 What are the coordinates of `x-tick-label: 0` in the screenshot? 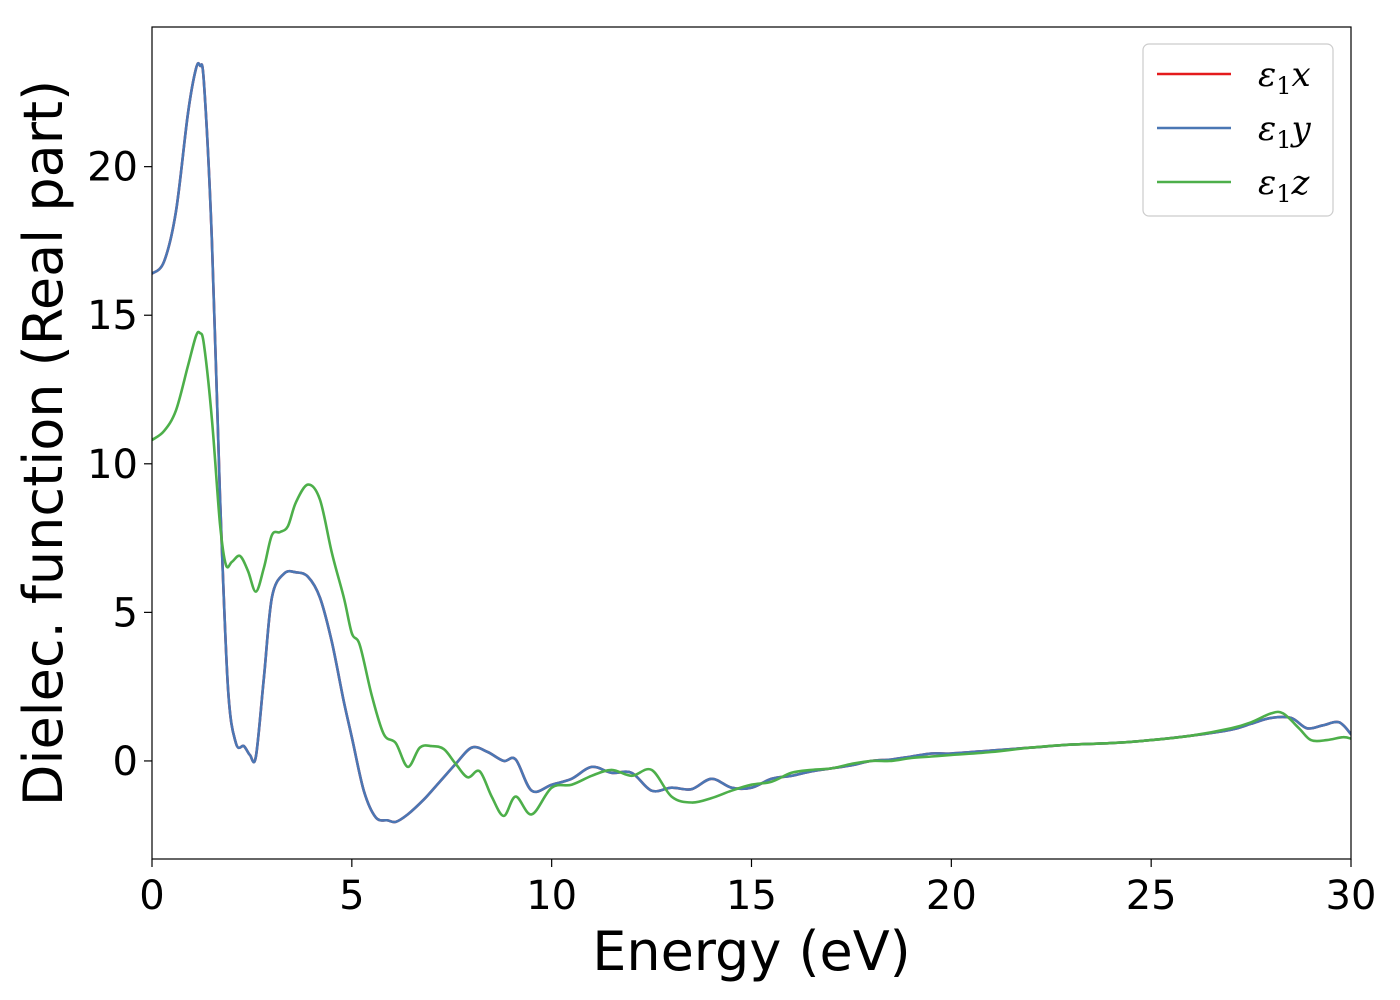 It's located at (151, 896).